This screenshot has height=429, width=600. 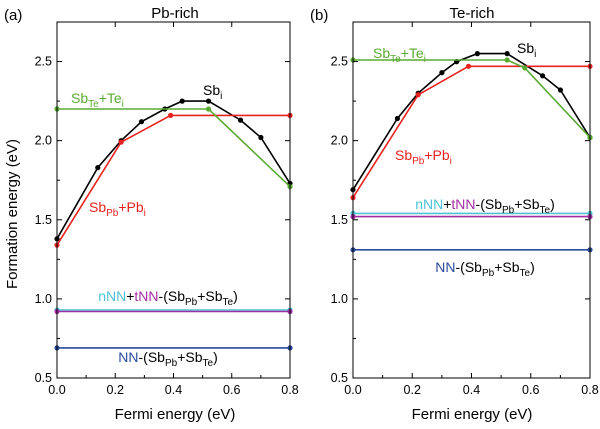 I want to click on panel-a-annotation-nn: NN-(SbPb+SbTe), so click(x=167, y=359).